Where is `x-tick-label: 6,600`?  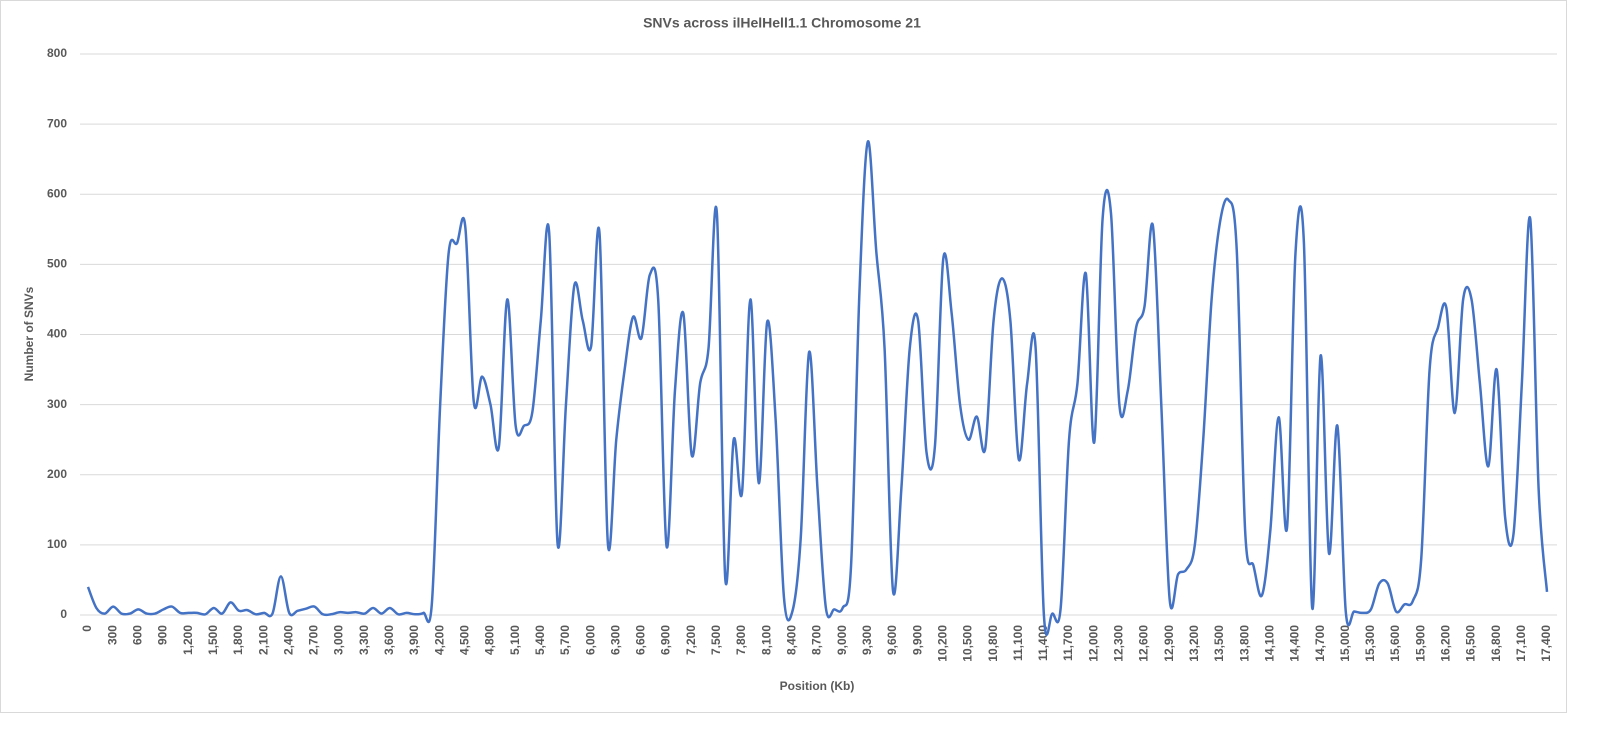 x-tick-label: 6,600 is located at coordinates (641, 640).